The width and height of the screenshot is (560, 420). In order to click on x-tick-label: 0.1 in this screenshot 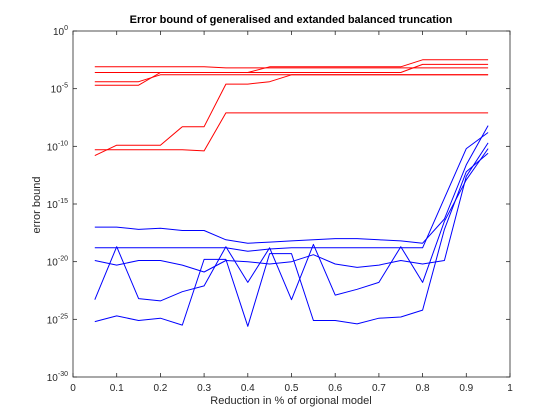, I will do `click(117, 388)`.